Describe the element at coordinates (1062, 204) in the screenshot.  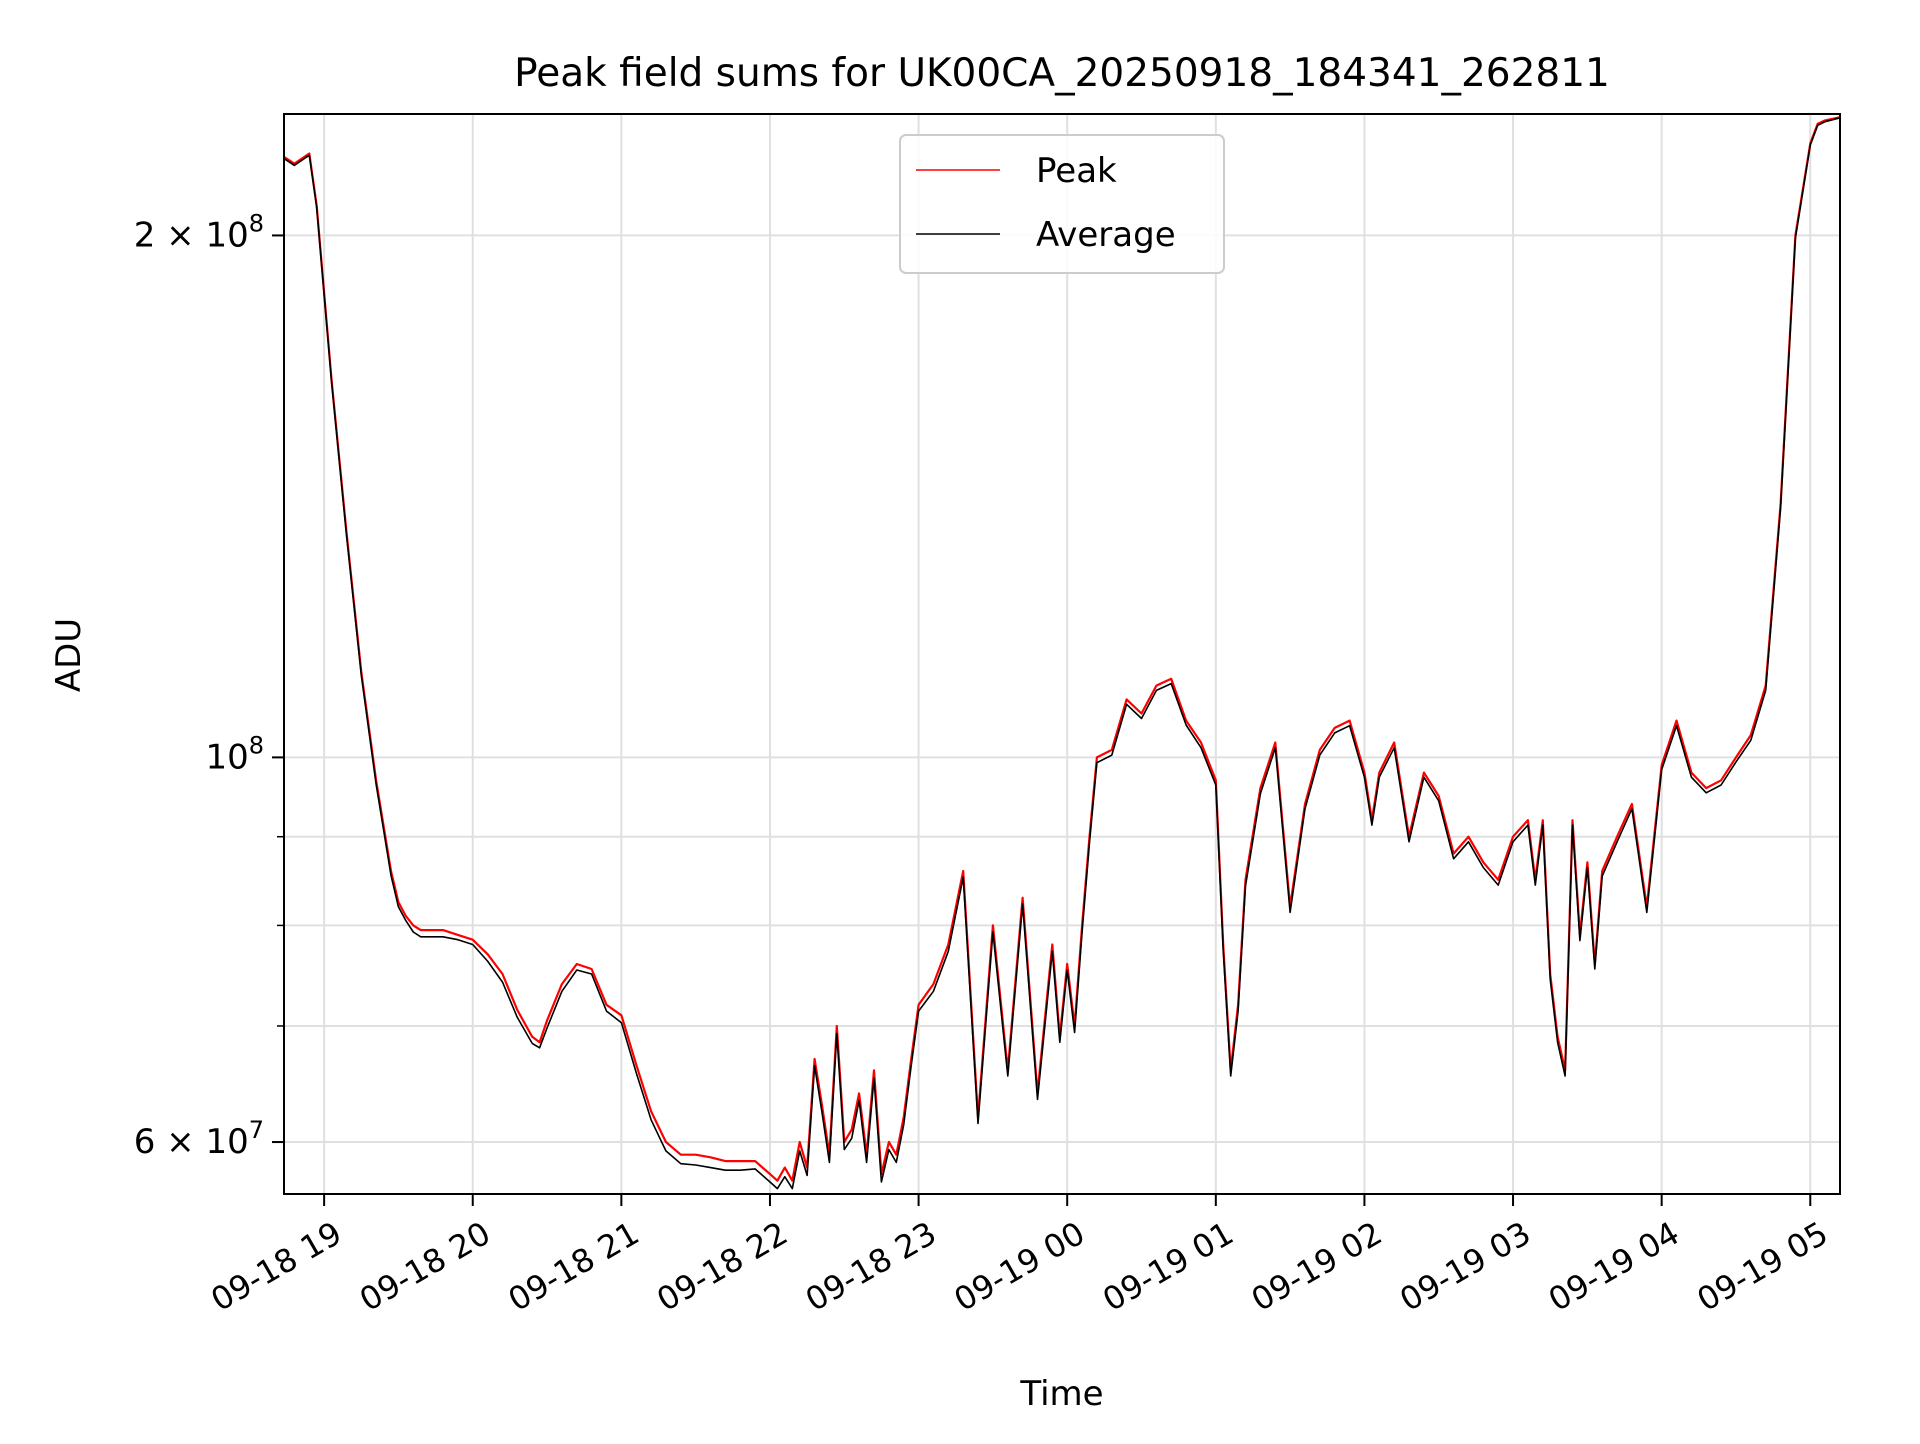
I see `legend: Peak Average` at that location.